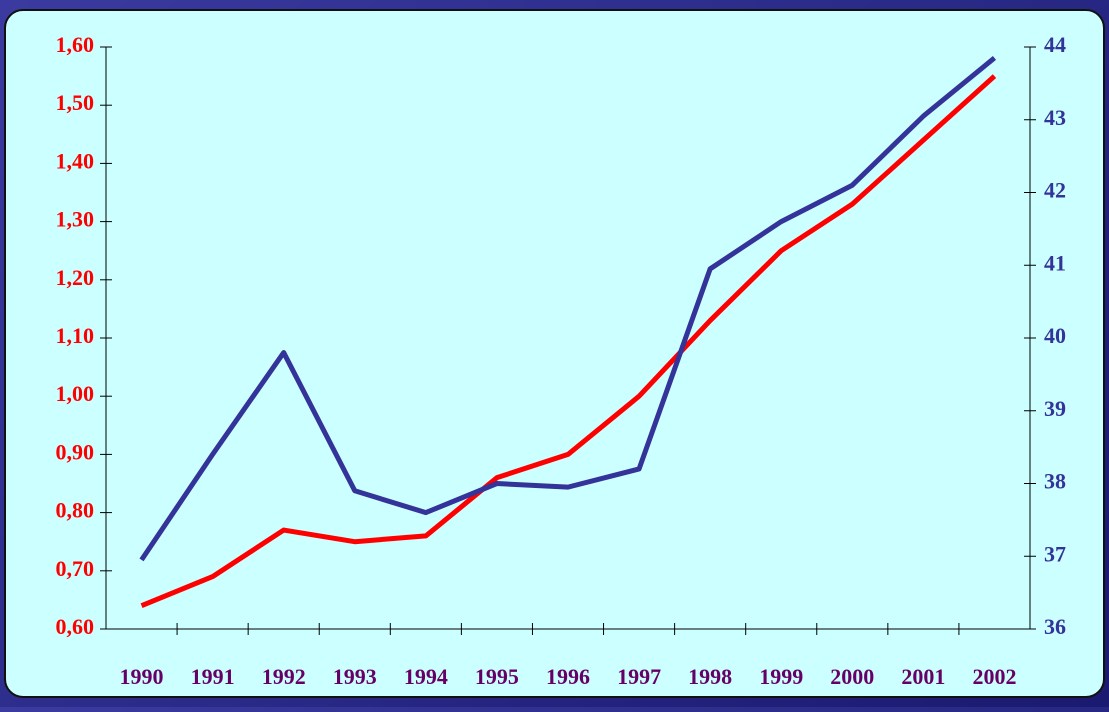 The image size is (1109, 712). What do you see at coordinates (710, 676) in the screenshot?
I see `x-tick-label: 1998` at bounding box center [710, 676].